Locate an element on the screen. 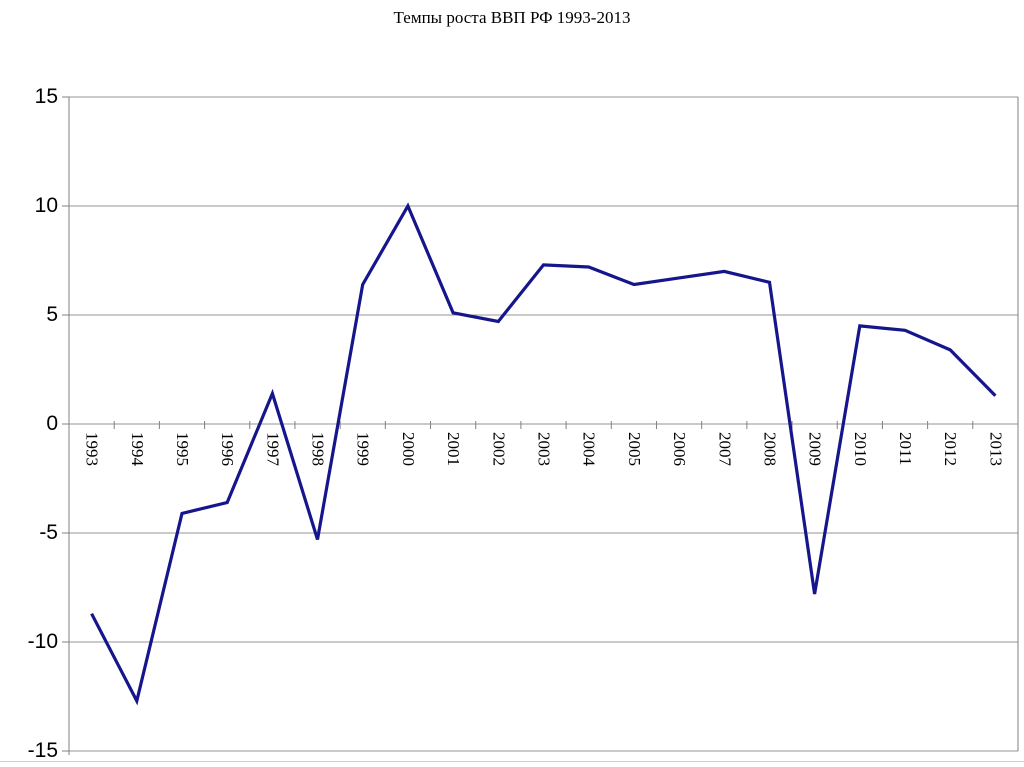  x-axis-label: 2012 is located at coordinates (951, 449).